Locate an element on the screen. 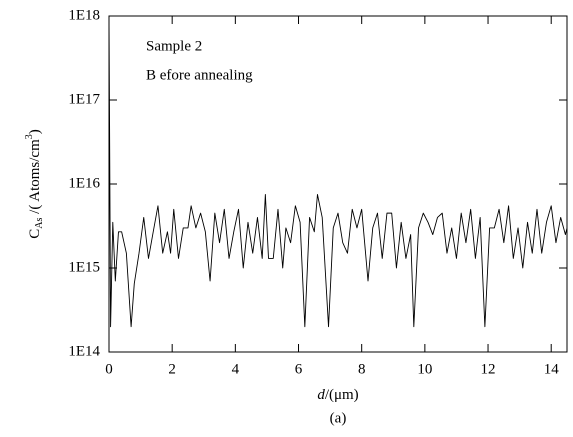 The image size is (573, 437). y-tick-label: 1E16 is located at coordinates (84, 183).